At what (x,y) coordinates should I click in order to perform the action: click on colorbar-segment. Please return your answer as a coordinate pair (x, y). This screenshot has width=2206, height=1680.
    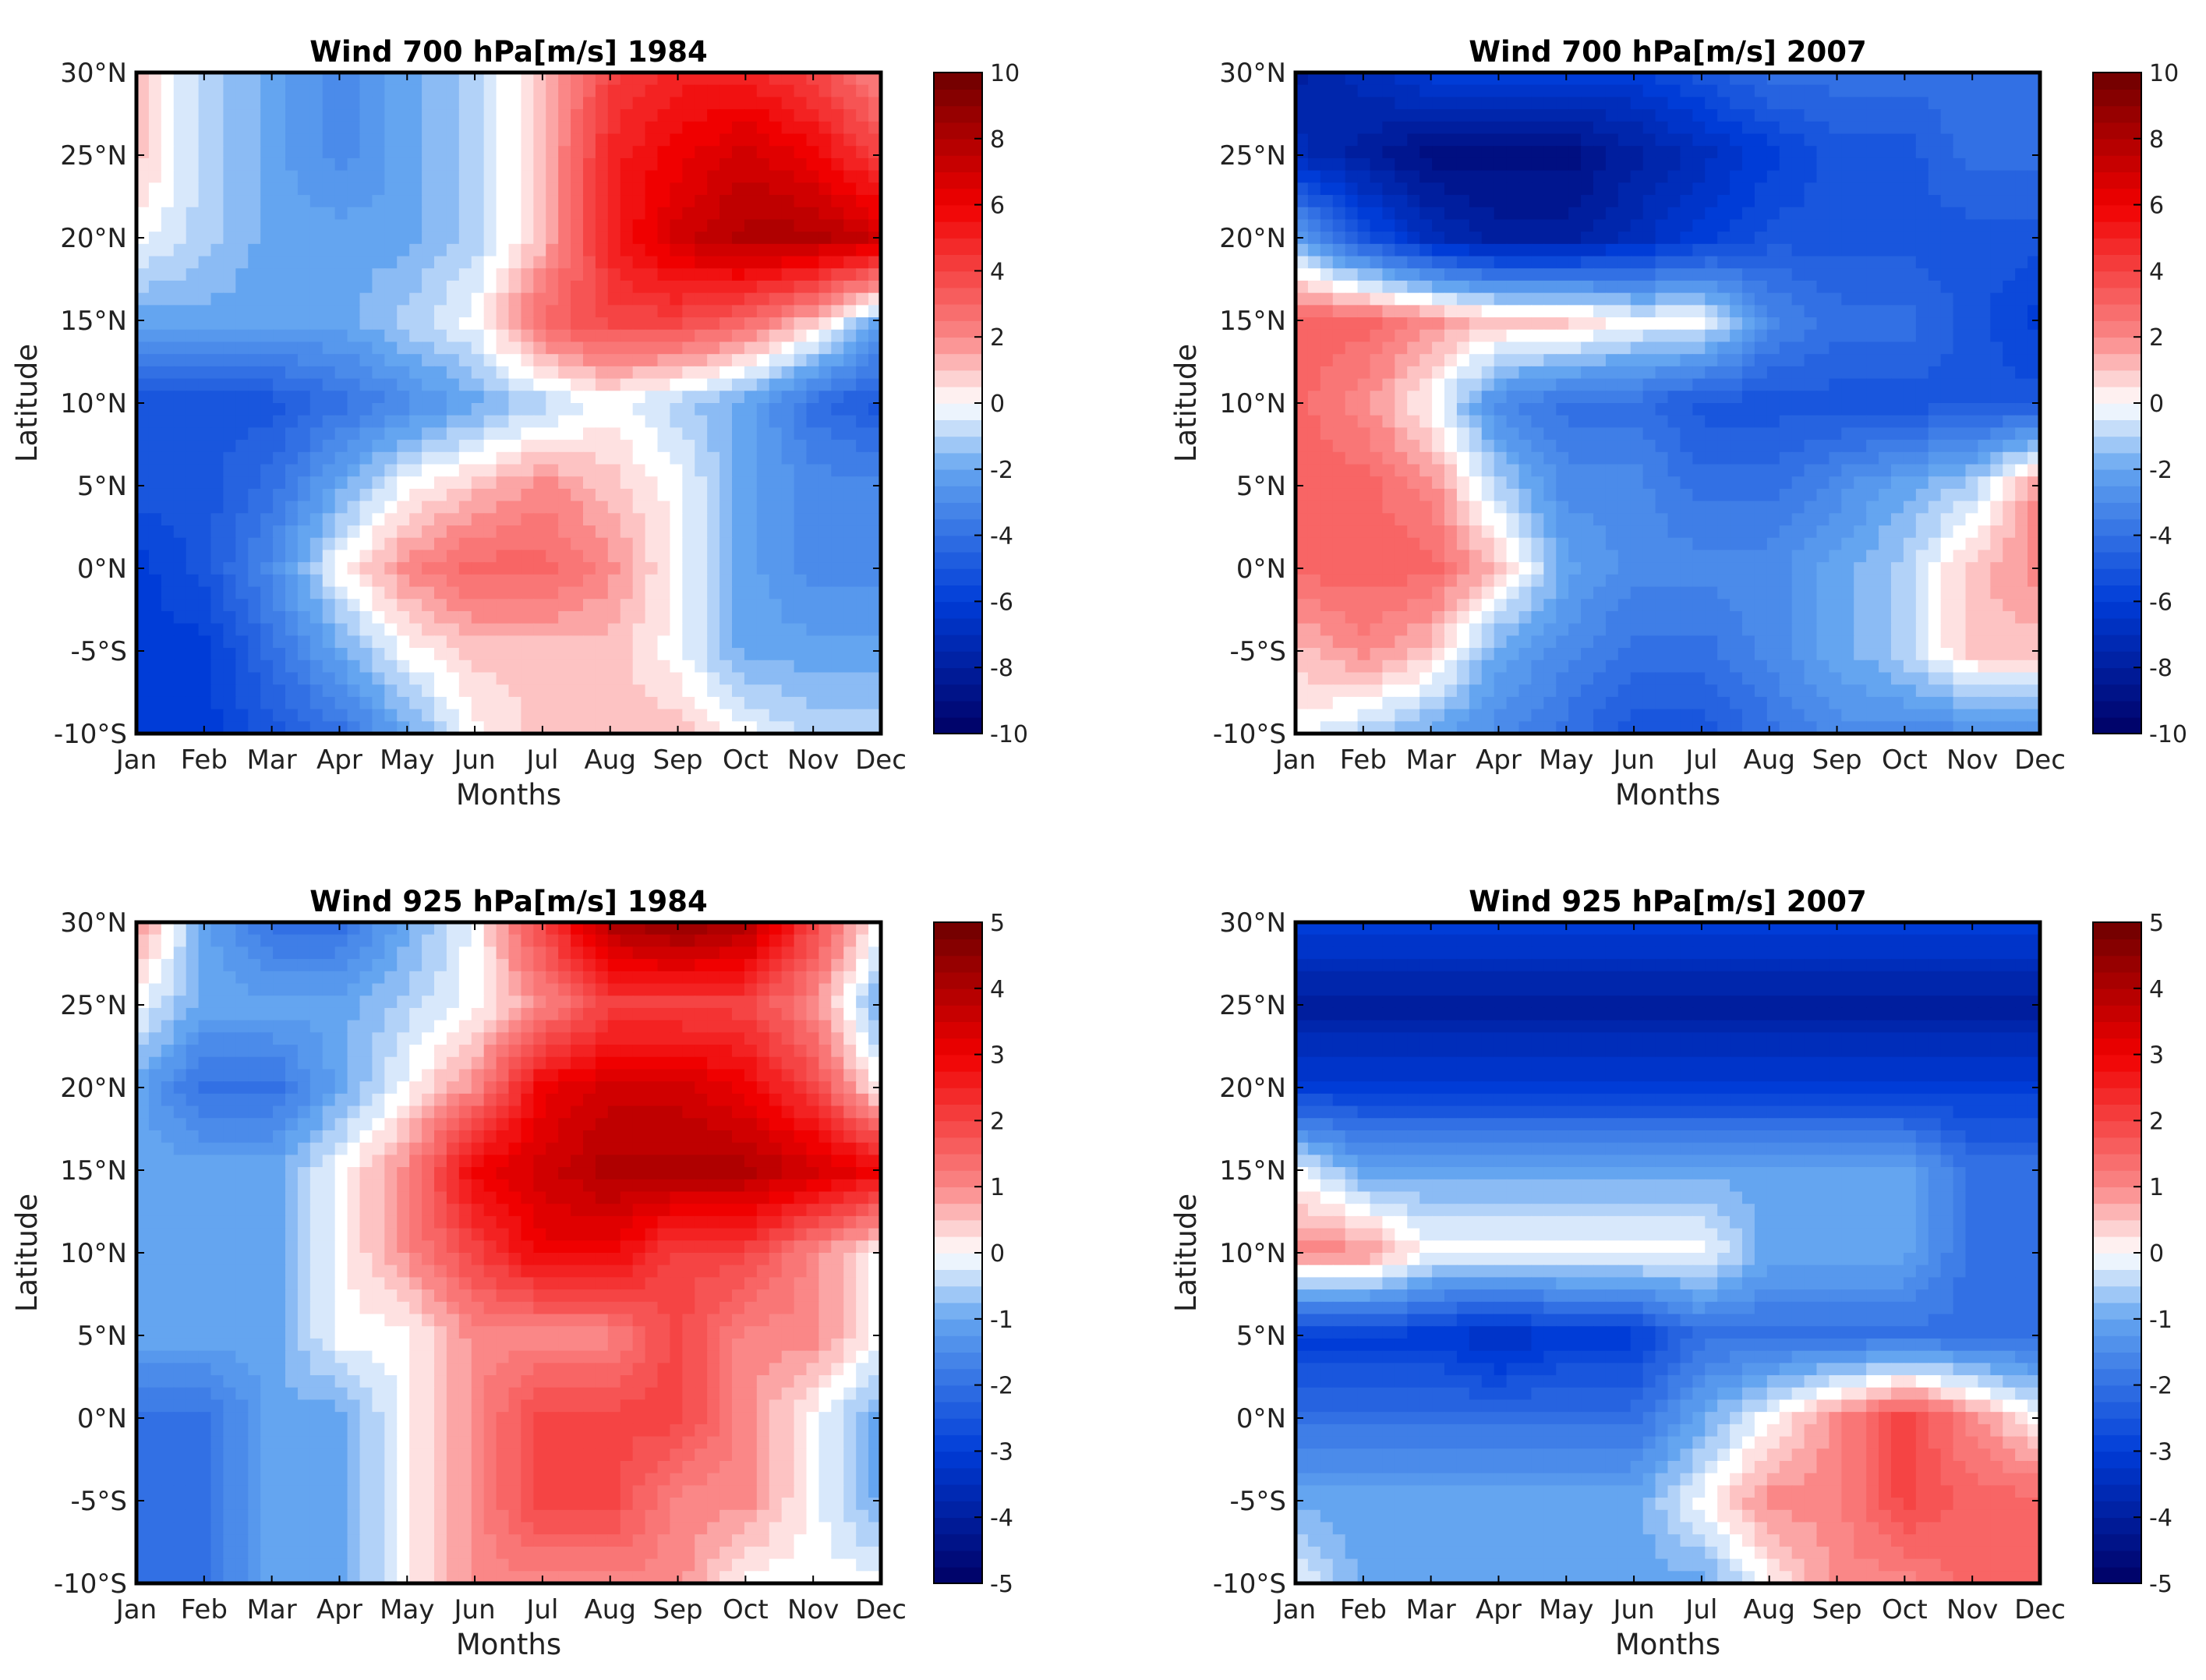
    Looking at the image, I should click on (958, 395).